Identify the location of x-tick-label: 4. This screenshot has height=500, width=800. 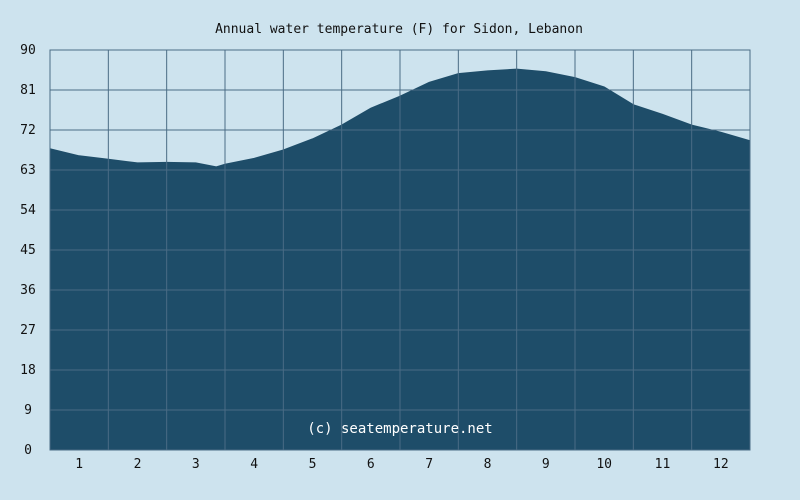
(254, 464).